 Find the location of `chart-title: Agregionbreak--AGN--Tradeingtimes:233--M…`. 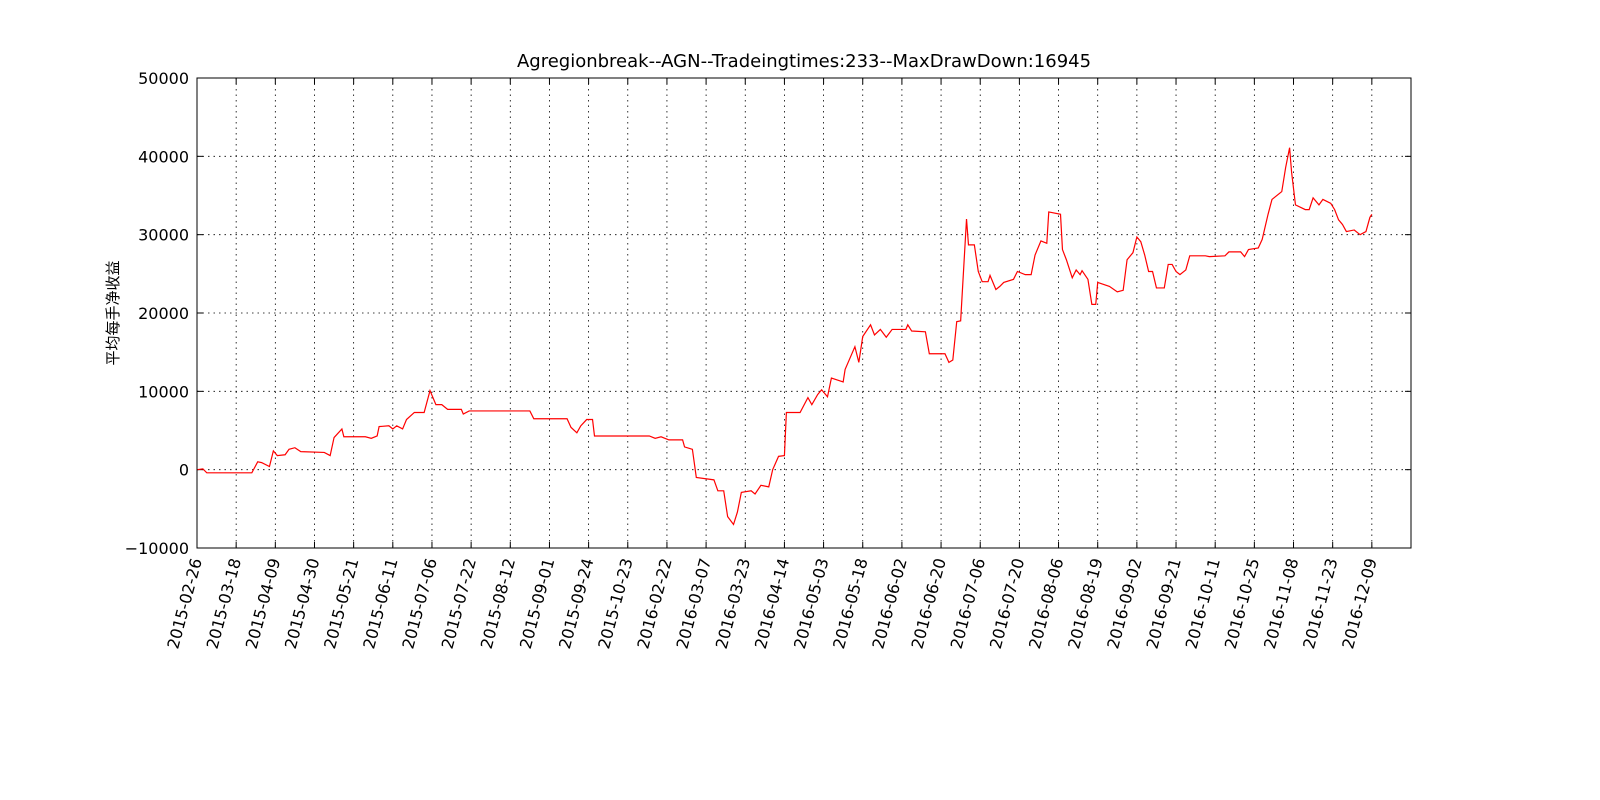

chart-title: Agregionbreak--AGN--Tradeingtimes:233--M… is located at coordinates (804, 61).